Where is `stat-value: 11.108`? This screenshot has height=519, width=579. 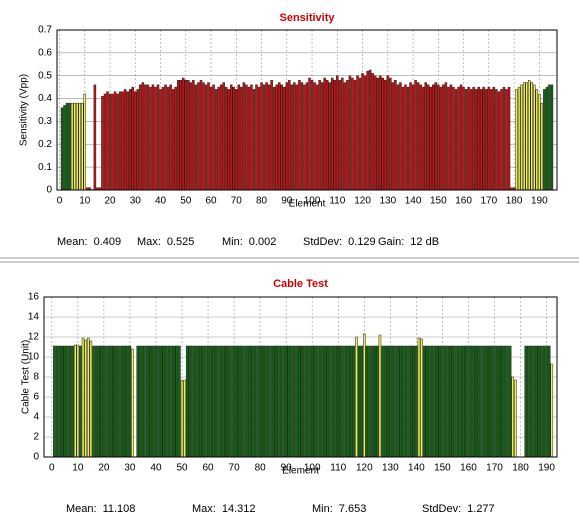 stat-value: 11.108 is located at coordinates (119, 509).